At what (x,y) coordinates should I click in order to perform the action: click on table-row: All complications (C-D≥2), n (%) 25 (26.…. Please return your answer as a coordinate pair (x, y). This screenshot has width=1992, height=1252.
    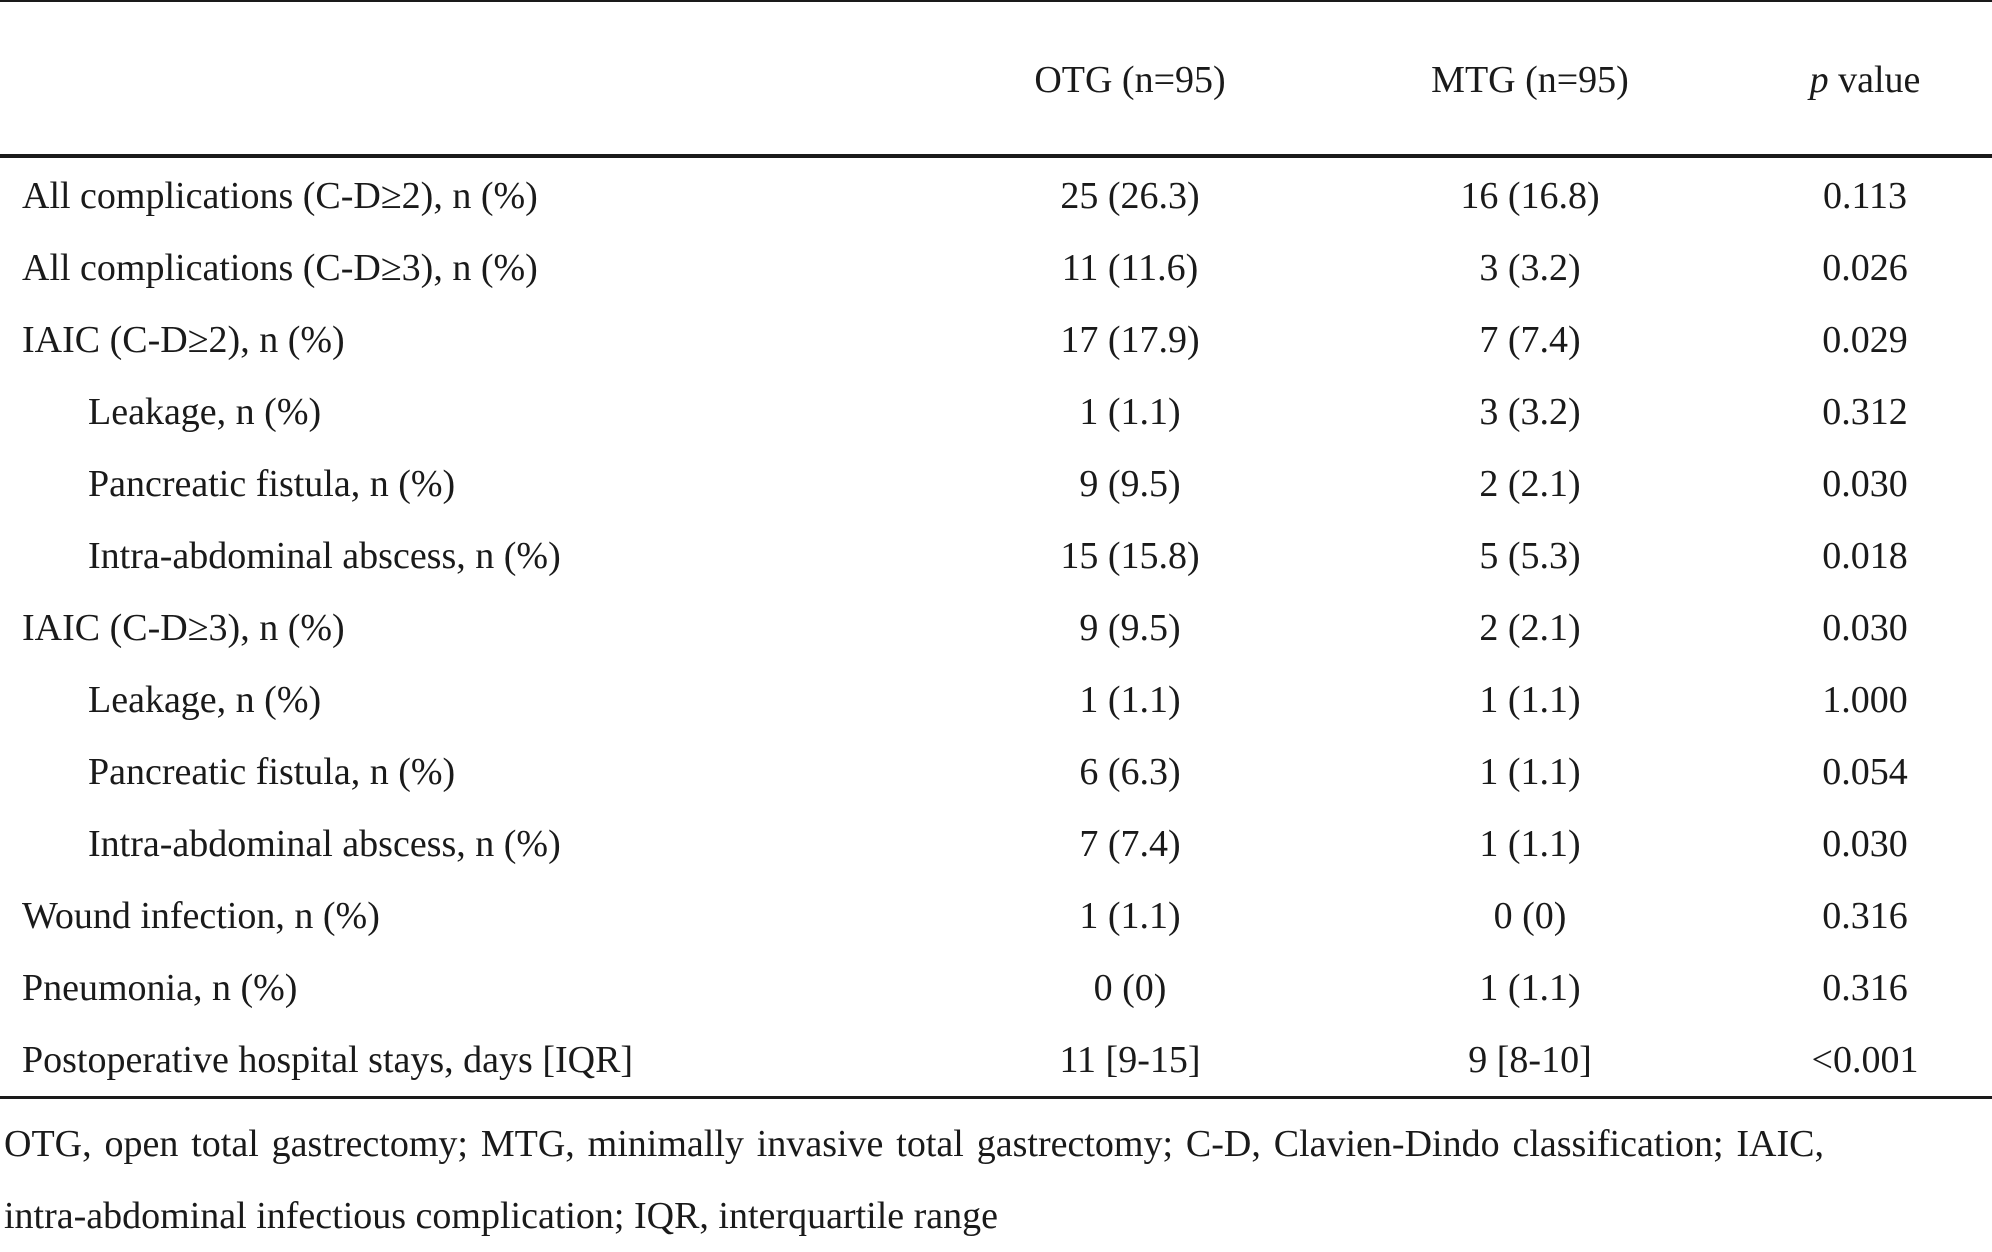
    Looking at the image, I should click on (996, 194).